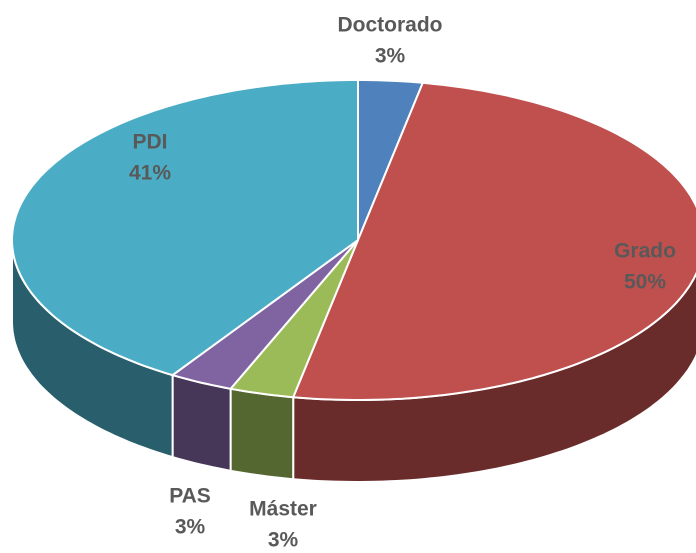  What do you see at coordinates (149, 142) in the screenshot?
I see `slice-label: PDI` at bounding box center [149, 142].